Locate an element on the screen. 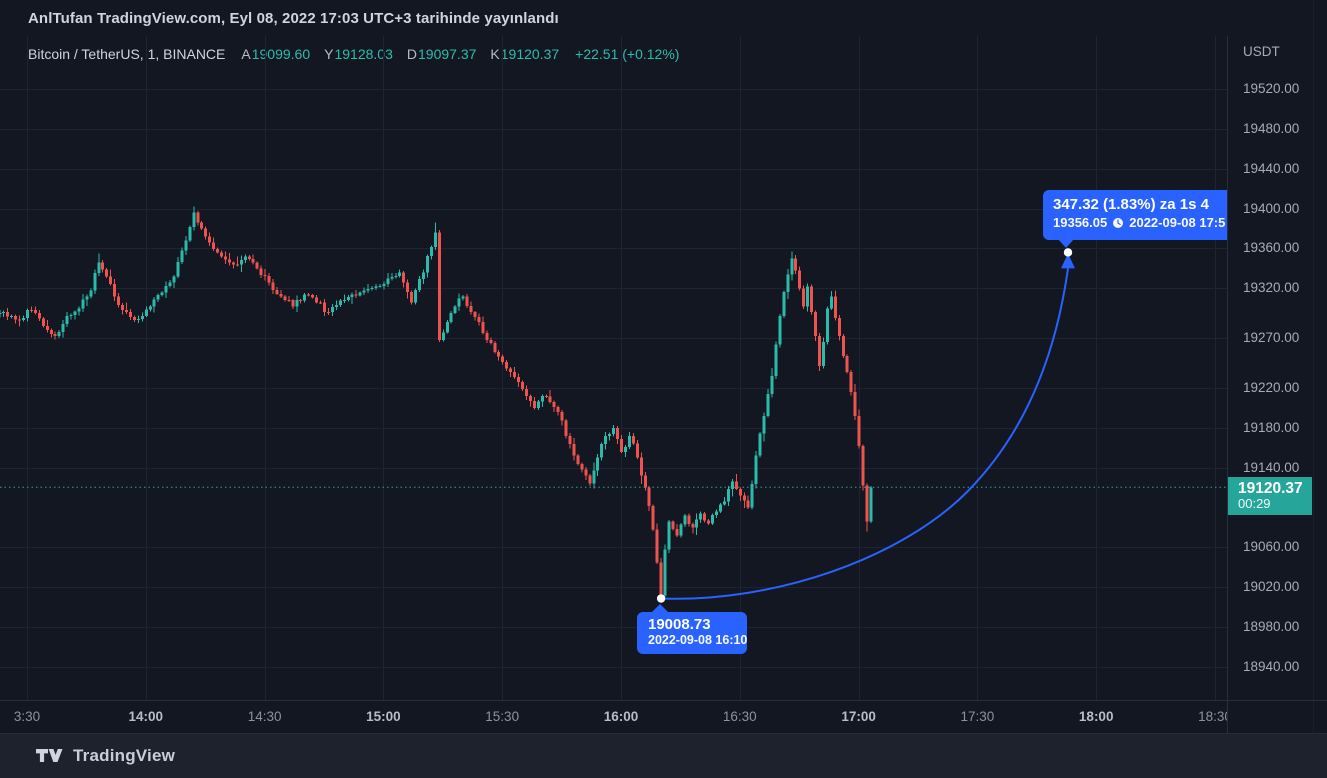 This screenshot has height=778, width=1327. time-tick-label: 15:30 is located at coordinates (502, 716).